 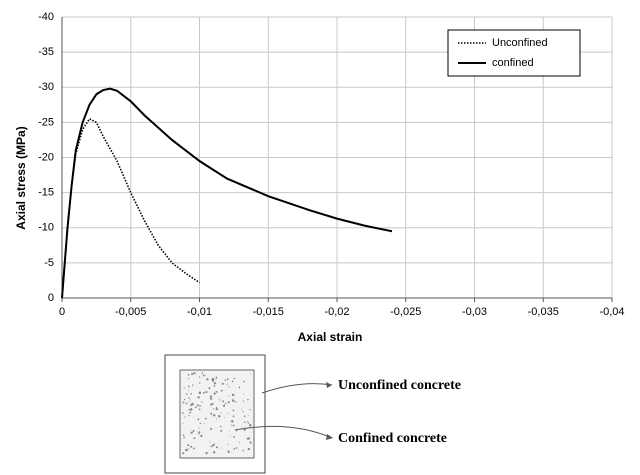 I want to click on legend-label: confined, so click(x=513, y=63).